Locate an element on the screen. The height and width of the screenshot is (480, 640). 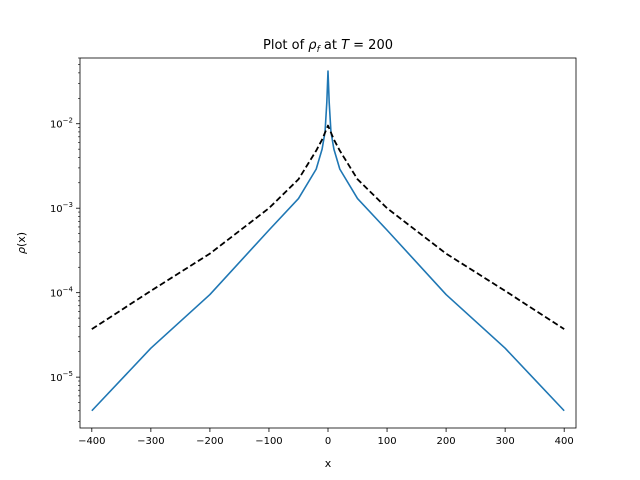
x-tick-label: 300 is located at coordinates (505, 441).